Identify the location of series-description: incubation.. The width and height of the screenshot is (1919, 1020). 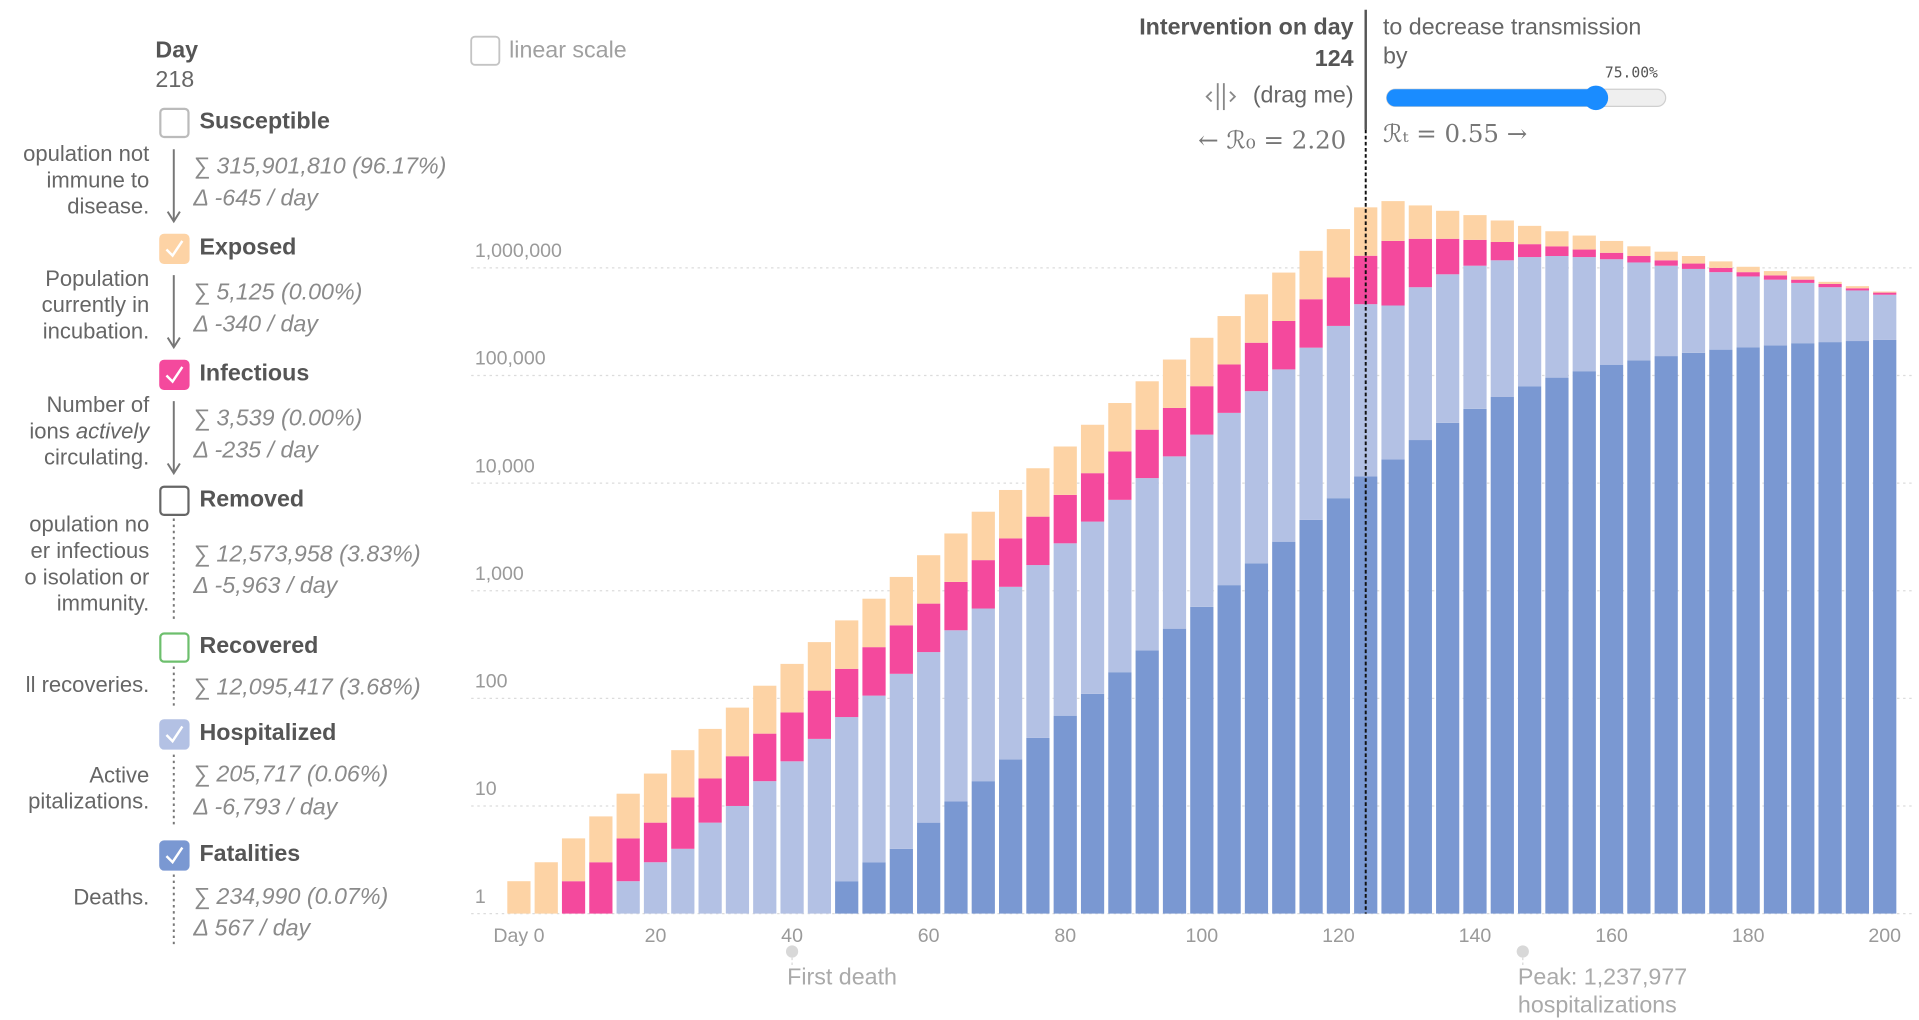
(96, 330).